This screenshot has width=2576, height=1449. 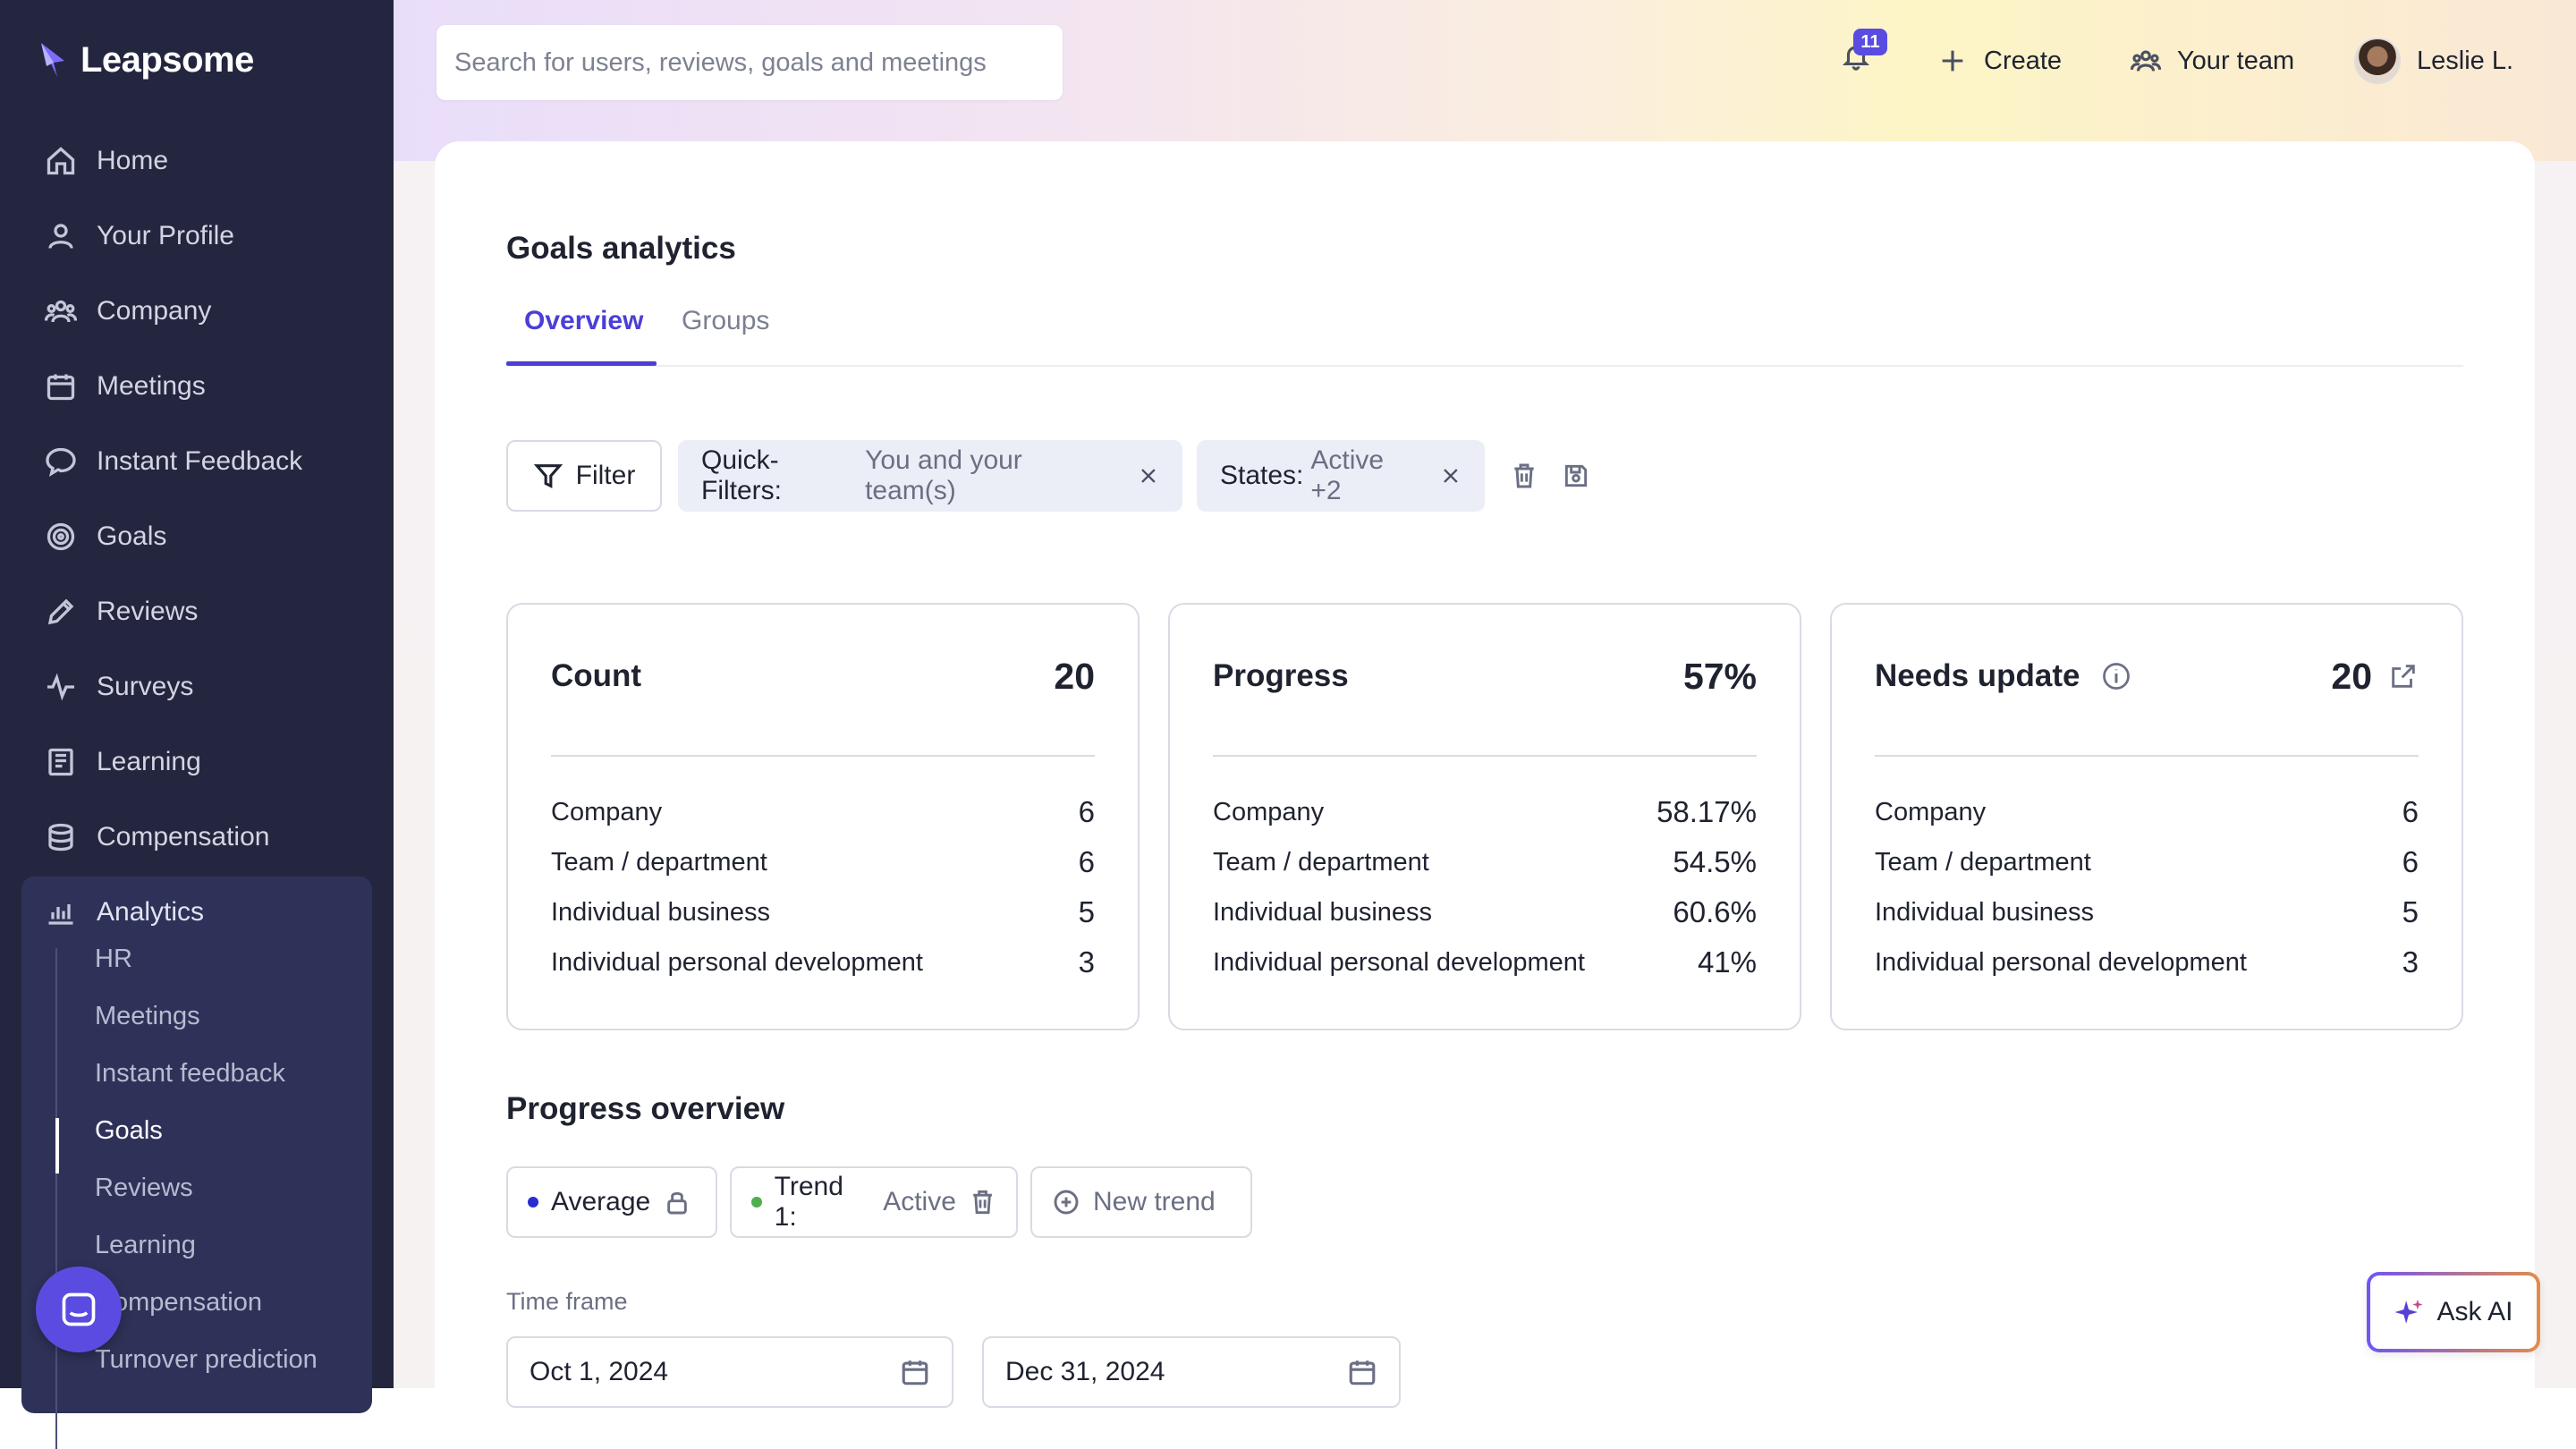 What do you see at coordinates (147, 1015) in the screenshot?
I see `submenu-item-meetings: Meetings` at bounding box center [147, 1015].